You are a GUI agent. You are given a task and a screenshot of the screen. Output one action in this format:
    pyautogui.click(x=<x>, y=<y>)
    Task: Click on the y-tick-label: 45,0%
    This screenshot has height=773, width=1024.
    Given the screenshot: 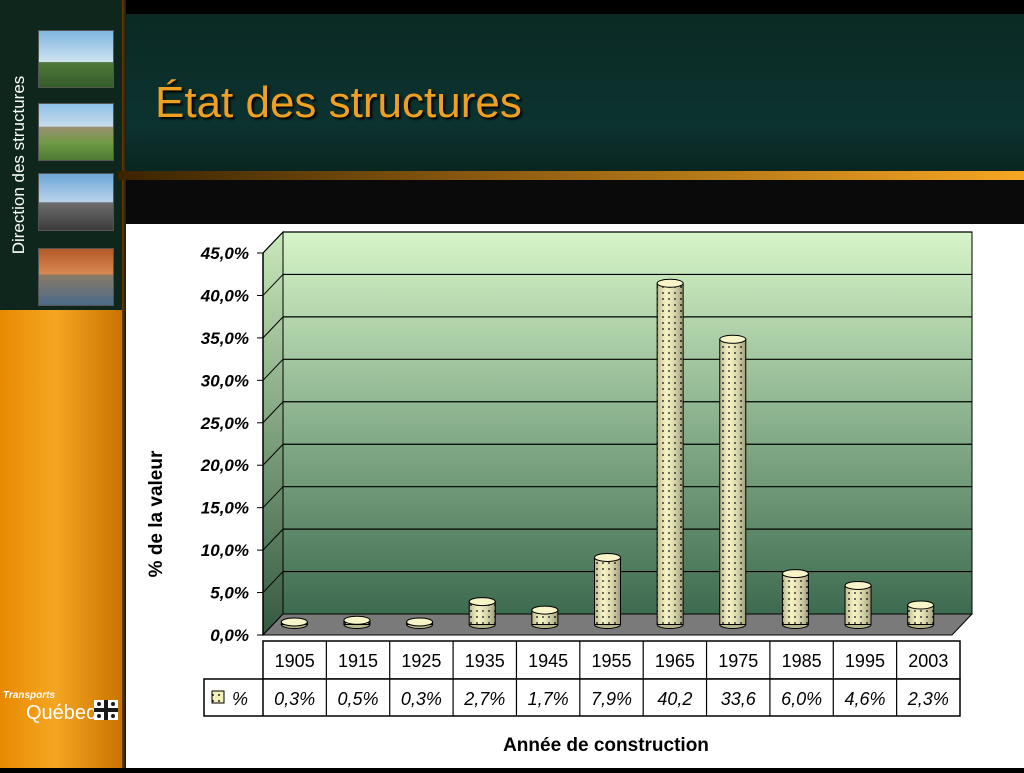 What is the action you would take?
    pyautogui.click(x=224, y=253)
    